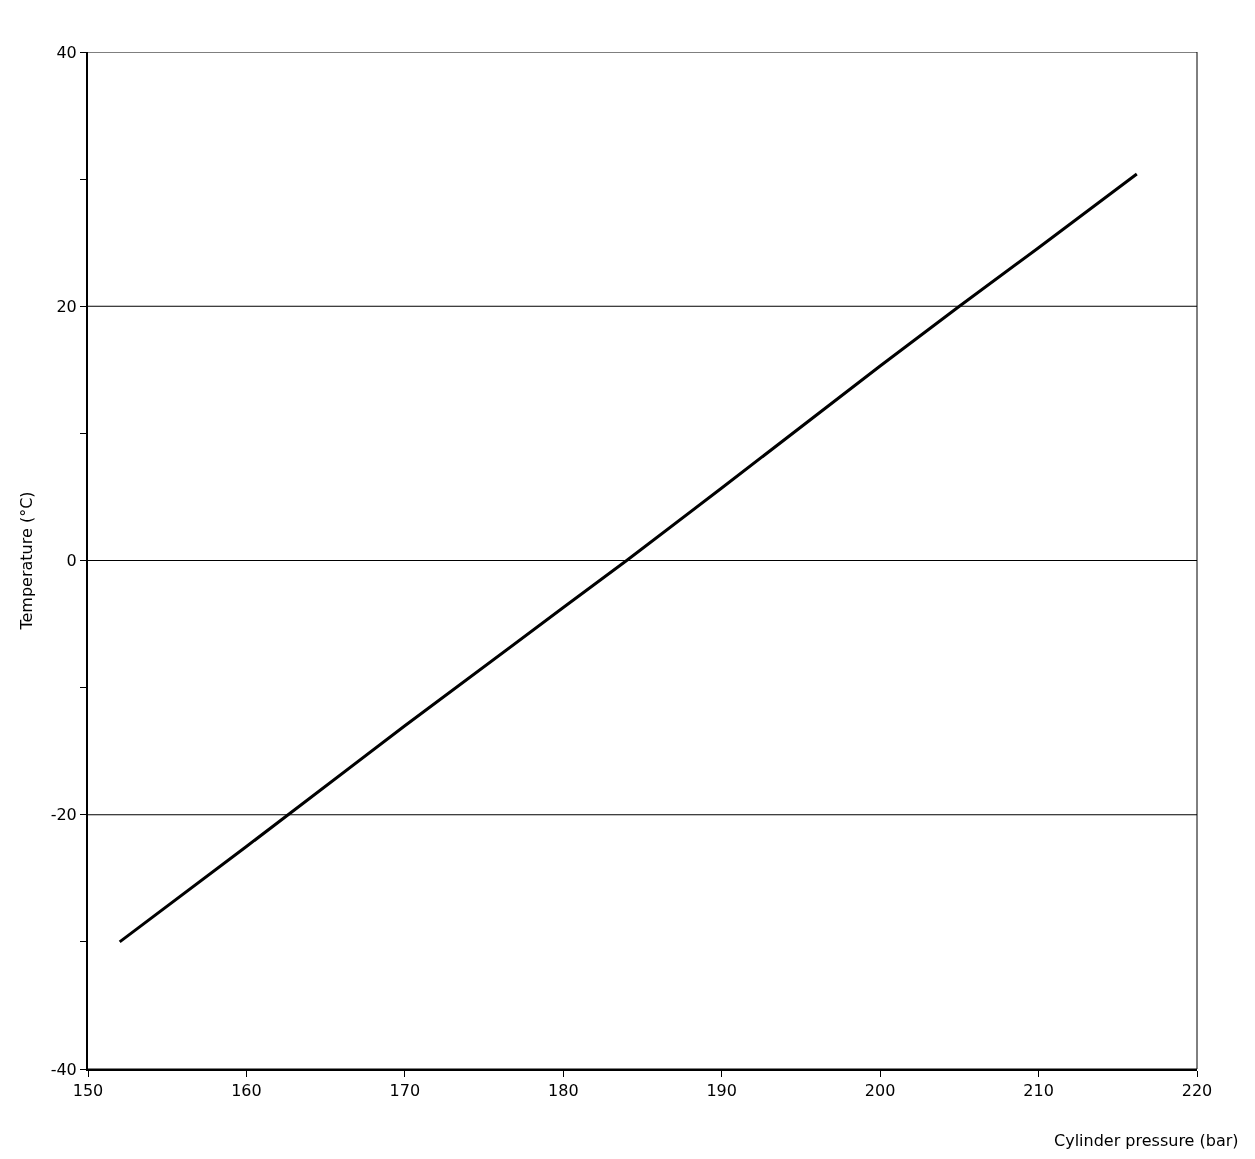  I want to click on x-tick-label: 160, so click(246, 1091).